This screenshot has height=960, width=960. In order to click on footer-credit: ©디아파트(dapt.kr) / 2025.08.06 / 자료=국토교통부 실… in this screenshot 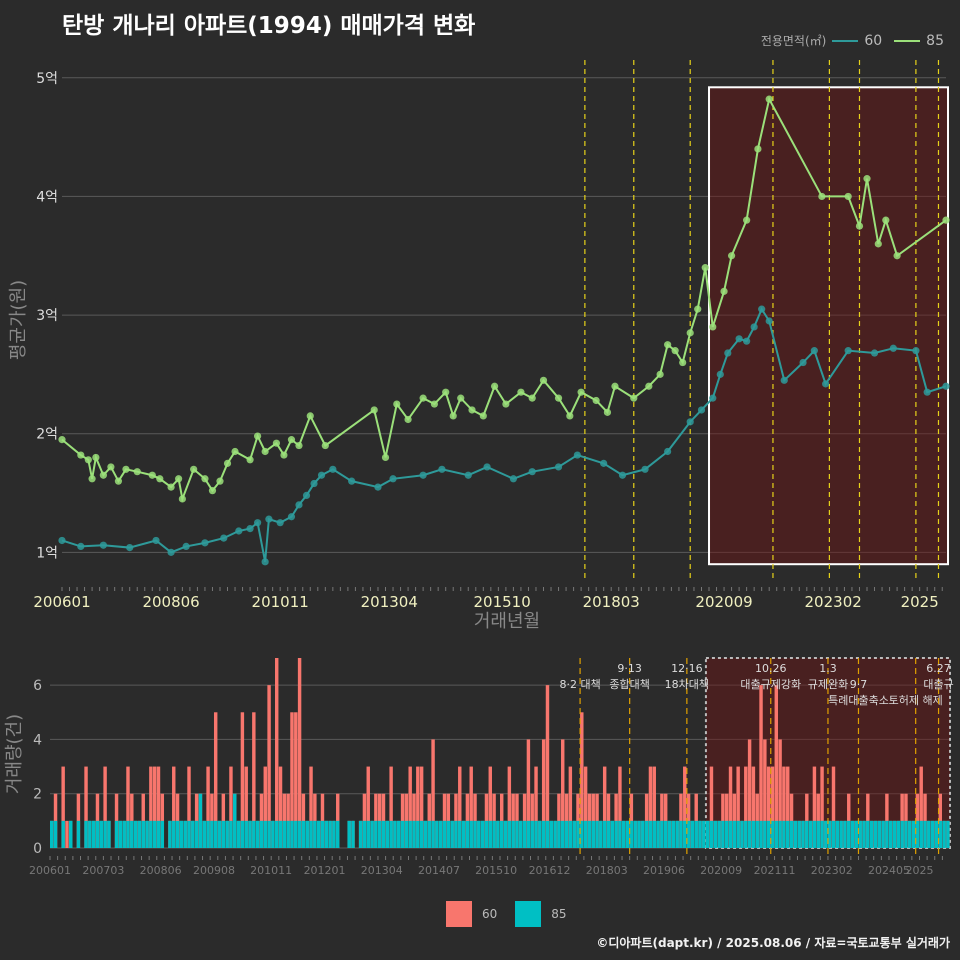, I will do `click(773, 943)`.